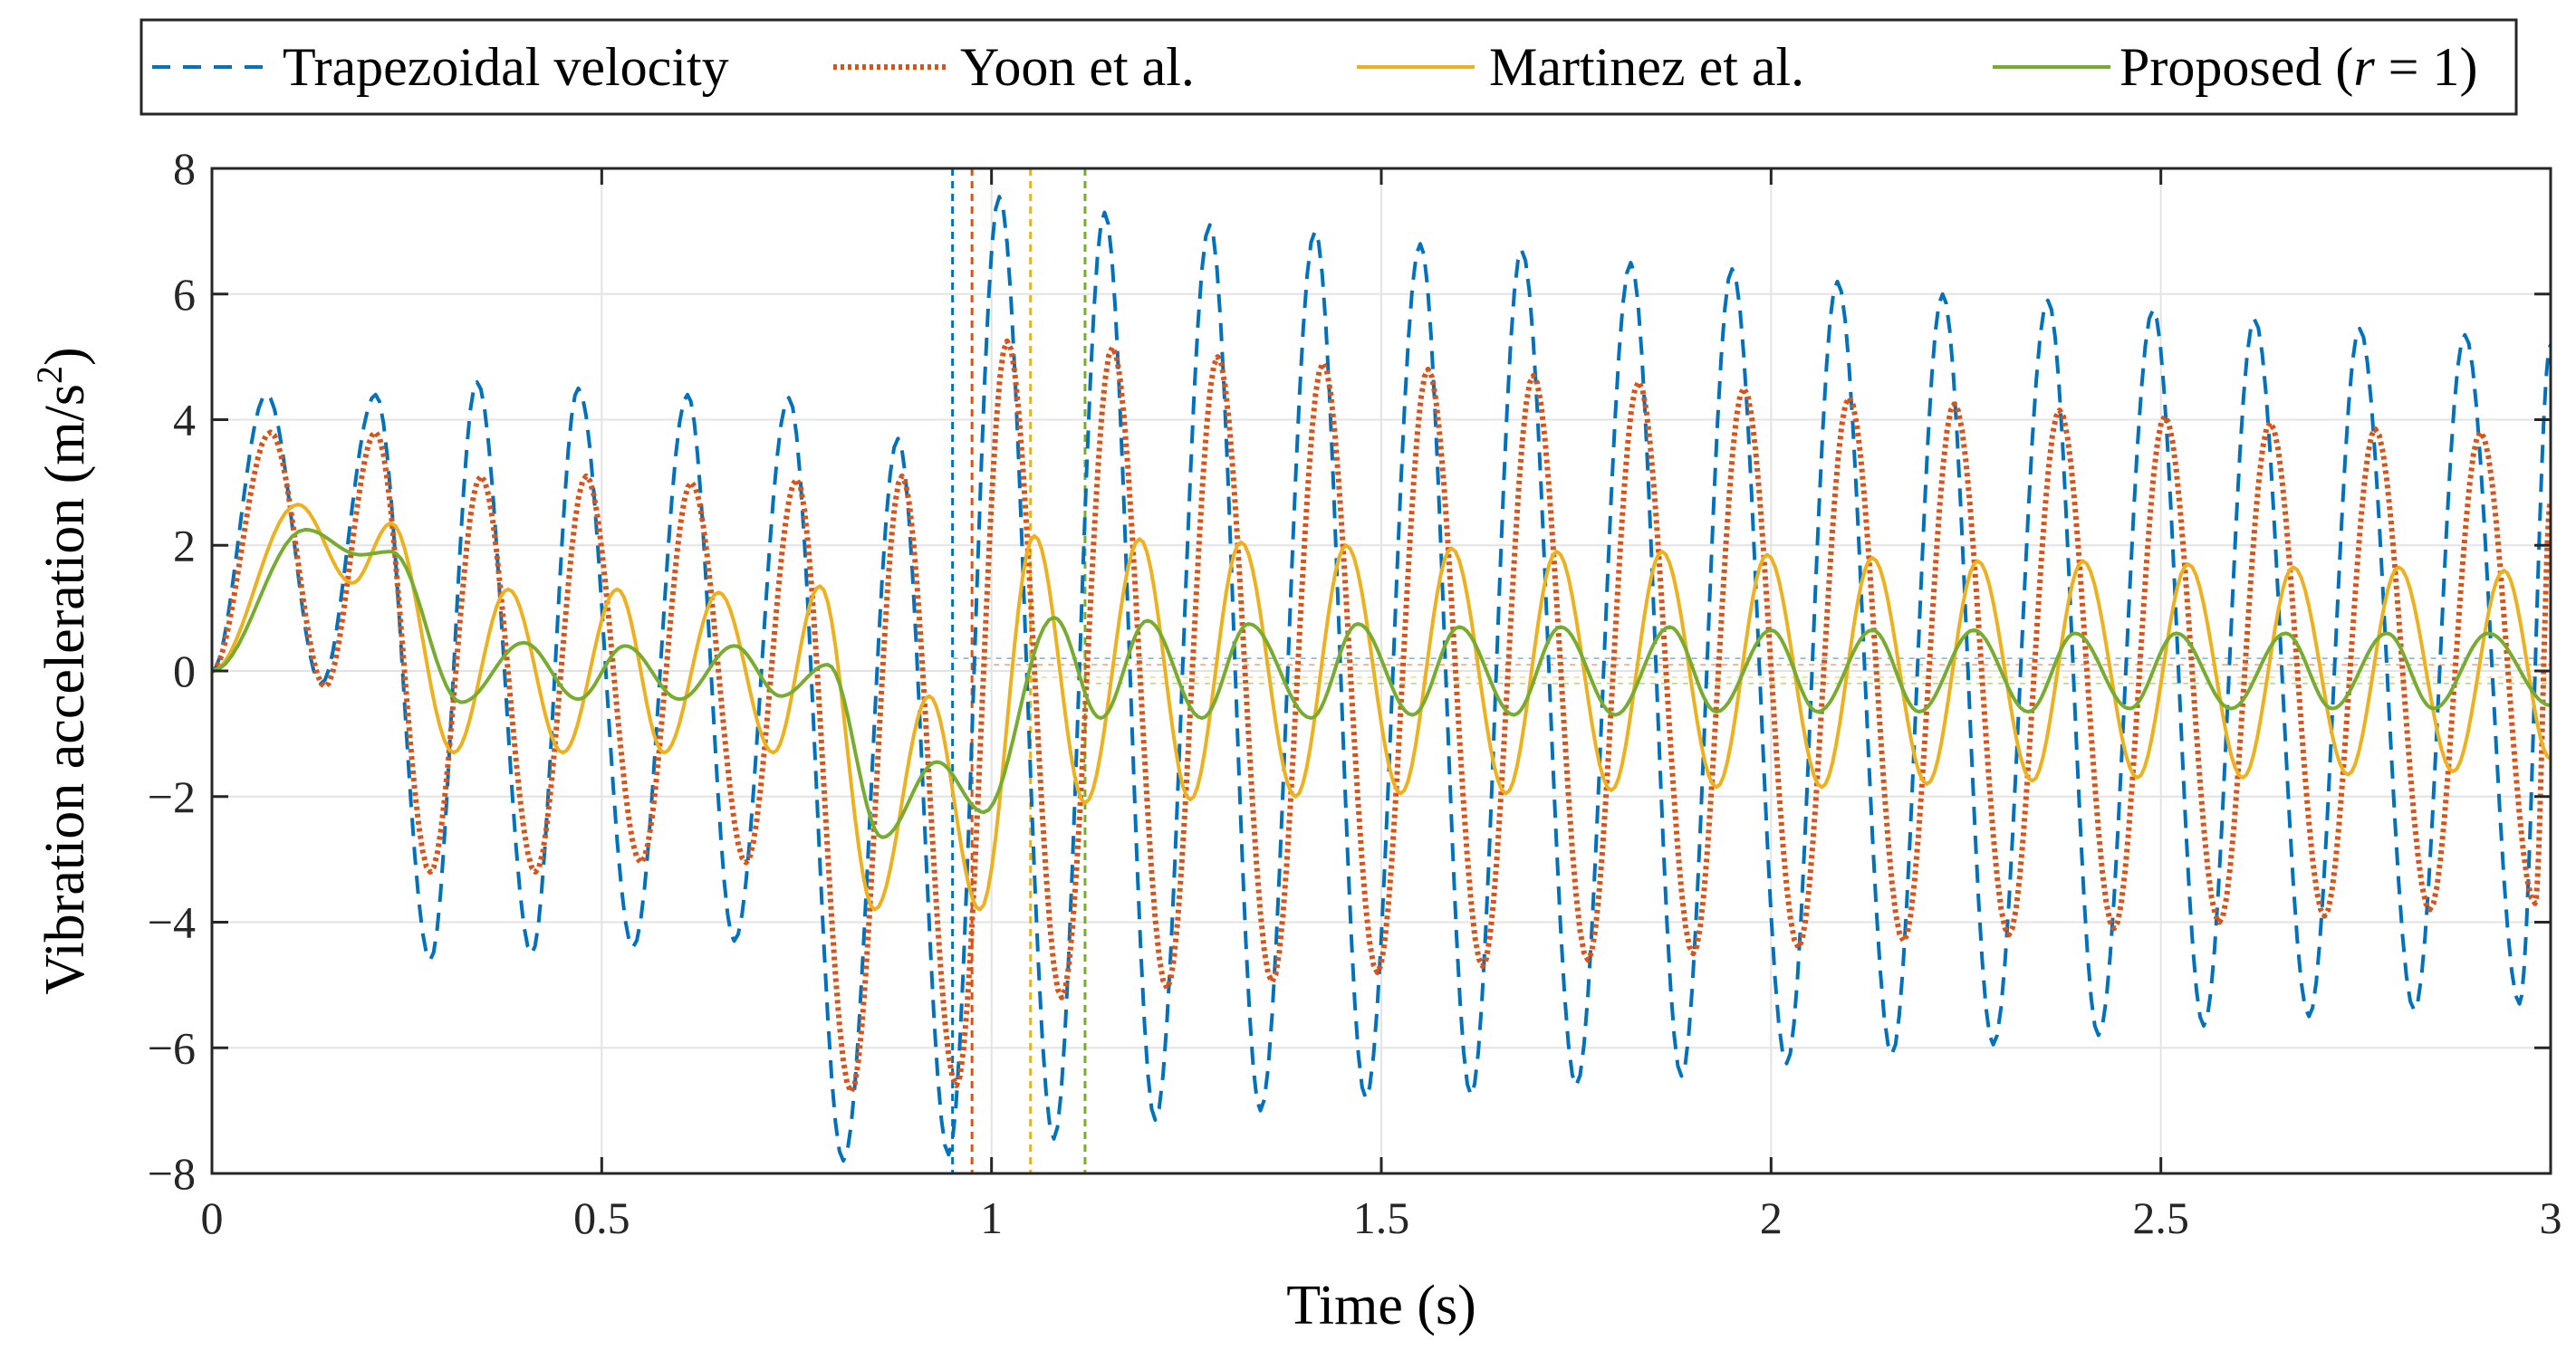  Describe the element at coordinates (212, 1217) in the screenshot. I see `x-tick-label: 0` at that location.